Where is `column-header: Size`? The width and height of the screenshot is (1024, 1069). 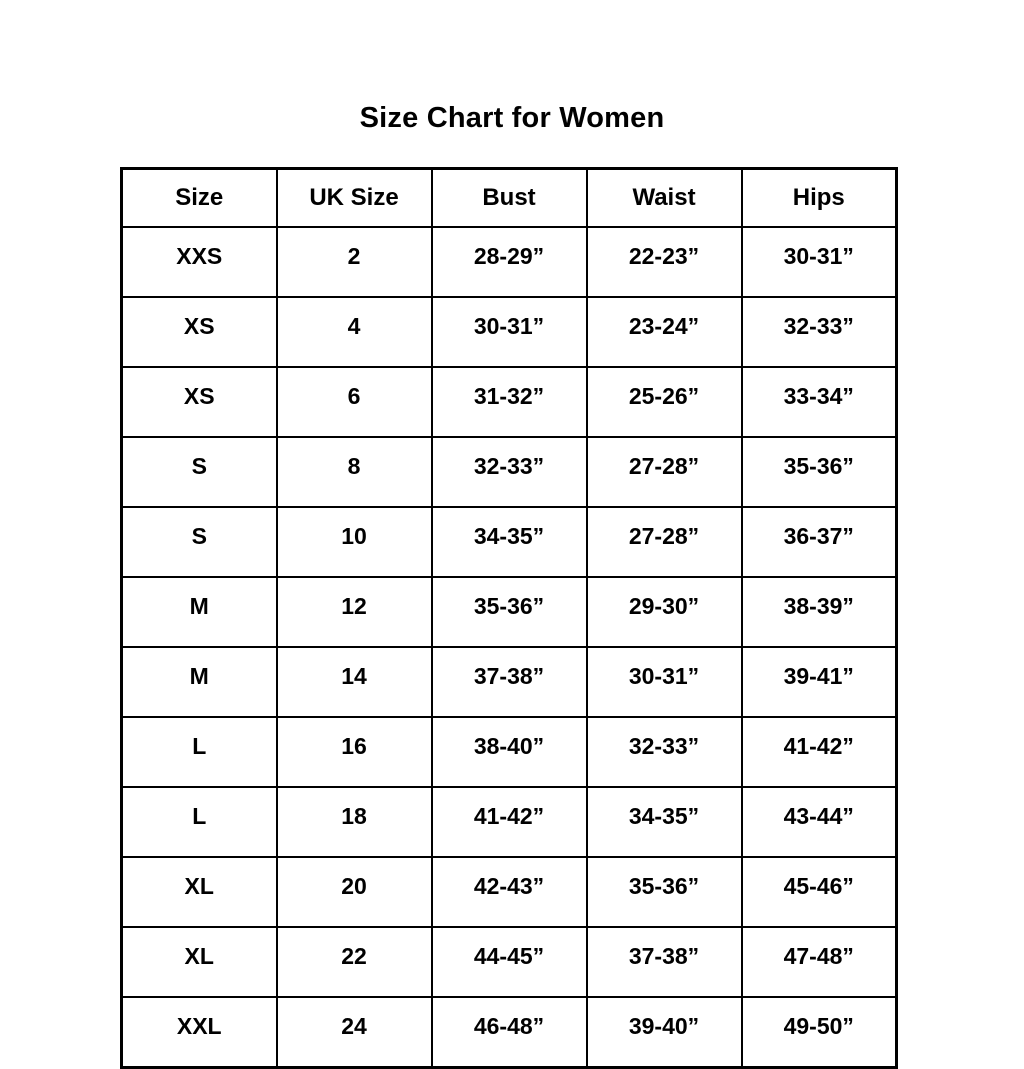
column-header: Size is located at coordinates (199, 197).